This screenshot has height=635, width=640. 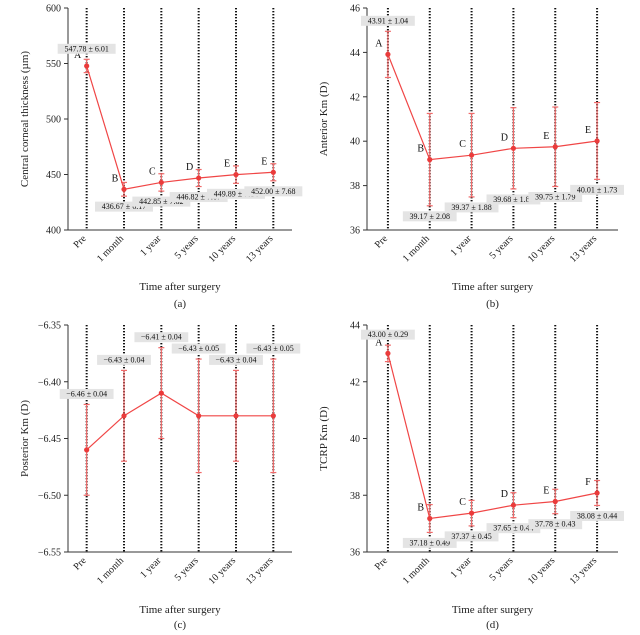 What do you see at coordinates (430, 542) in the screenshot?
I see `value-label: 37.18 ± 0.49` at bounding box center [430, 542].